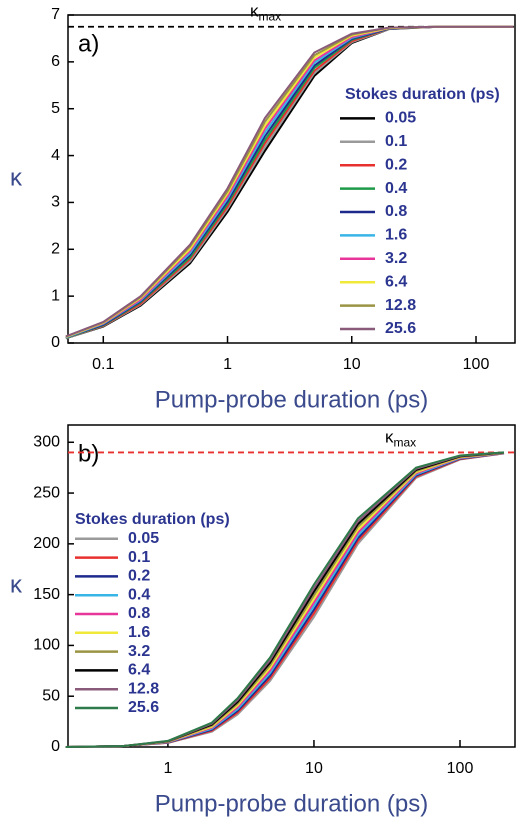 This screenshot has height=819, width=520. I want to click on y-tick-label: 250, so click(46, 492).